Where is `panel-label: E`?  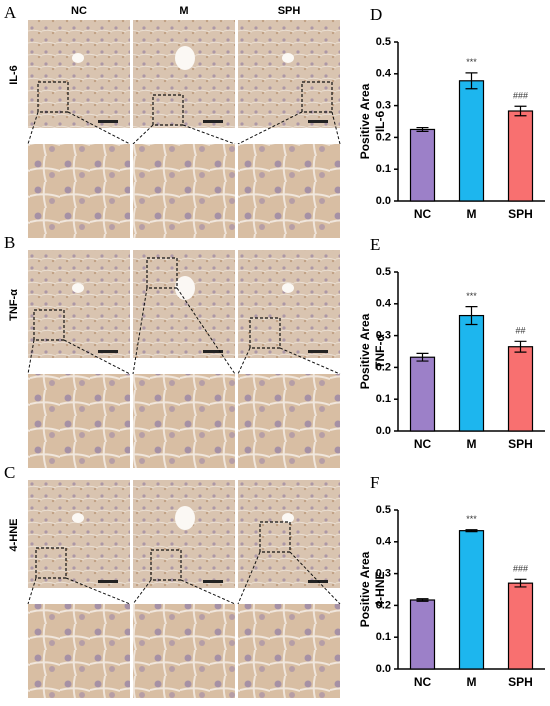
panel-label: E is located at coordinates (375, 244).